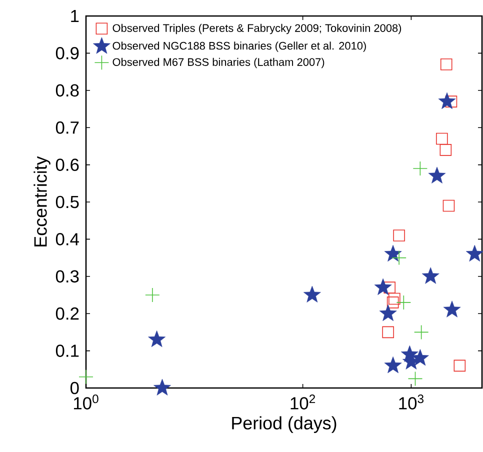  I want to click on y-tick-label: 0.7, so click(67, 127).